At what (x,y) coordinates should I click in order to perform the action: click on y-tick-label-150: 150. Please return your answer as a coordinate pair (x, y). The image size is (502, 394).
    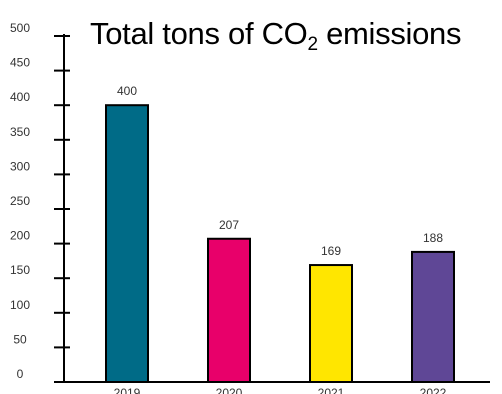
    Looking at the image, I should click on (20, 270).